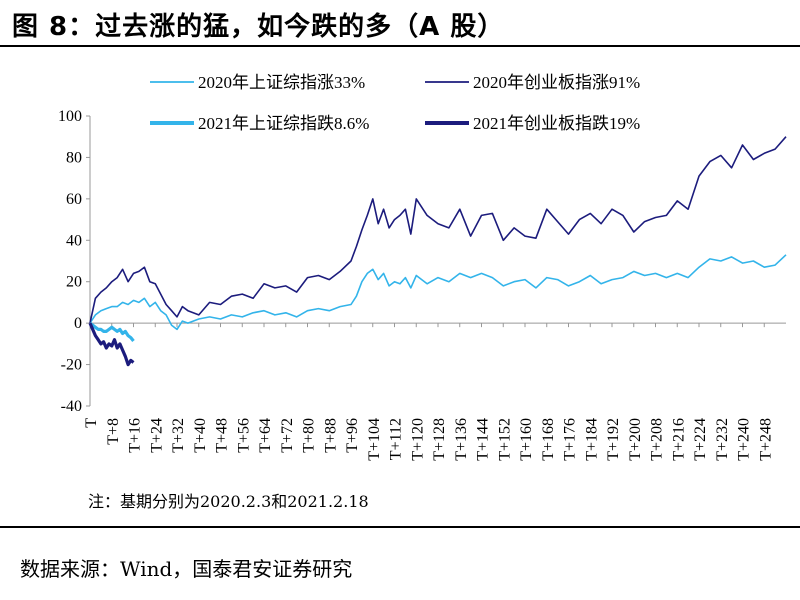  Describe the element at coordinates (74, 199) in the screenshot. I see `y-tick-label: 60` at that location.